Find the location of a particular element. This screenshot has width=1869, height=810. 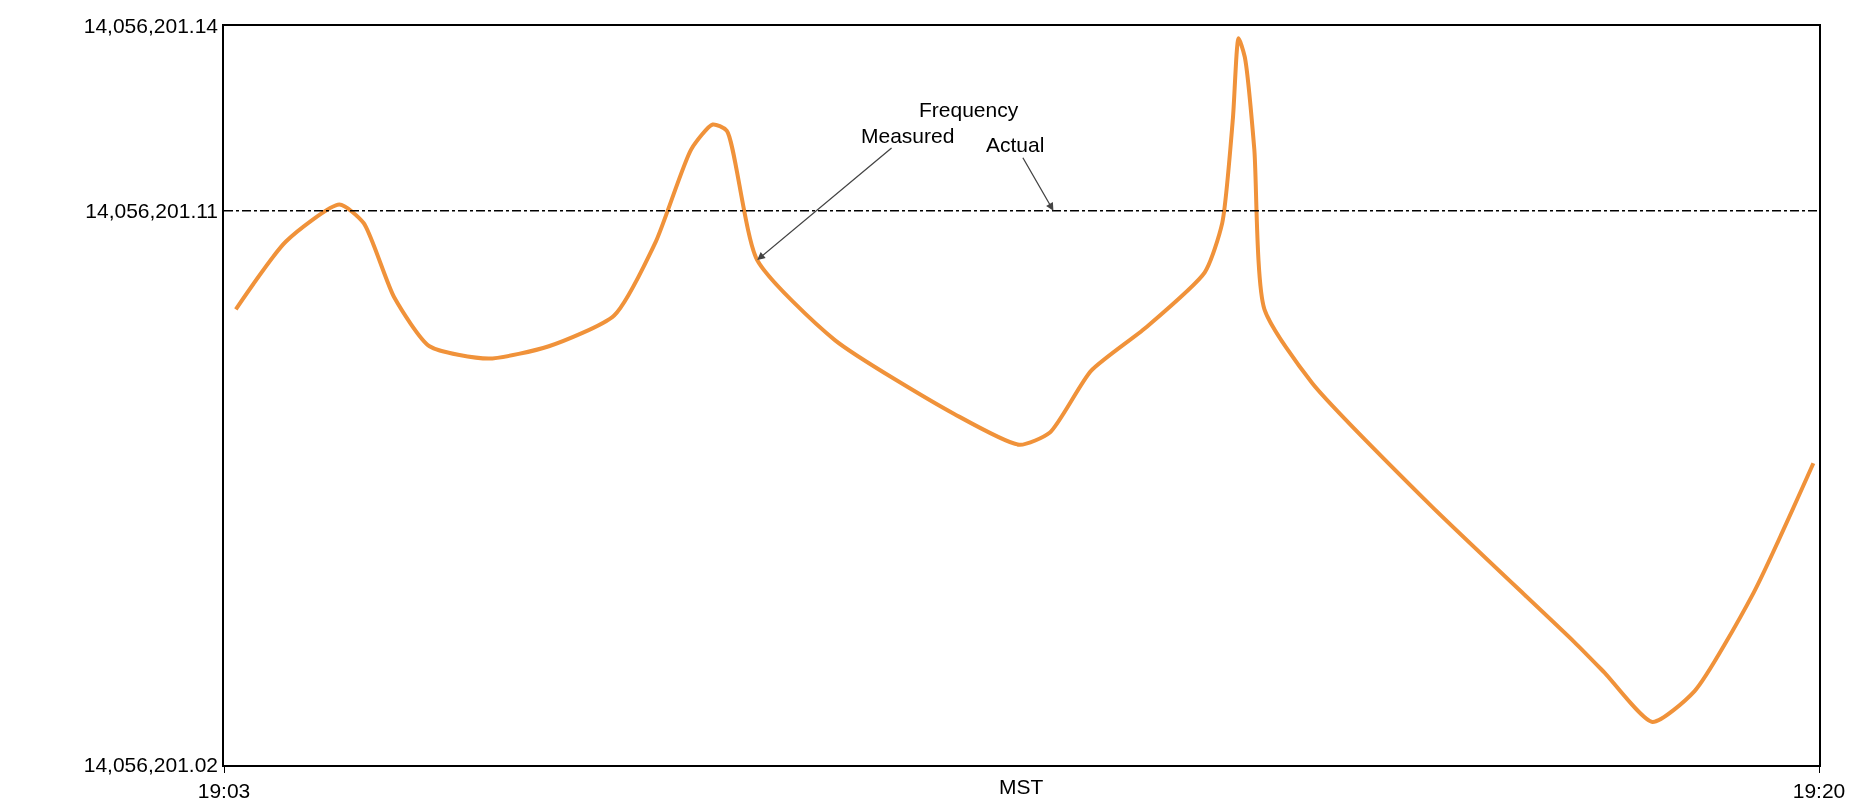

annotation: Frequency is located at coordinates (969, 109).